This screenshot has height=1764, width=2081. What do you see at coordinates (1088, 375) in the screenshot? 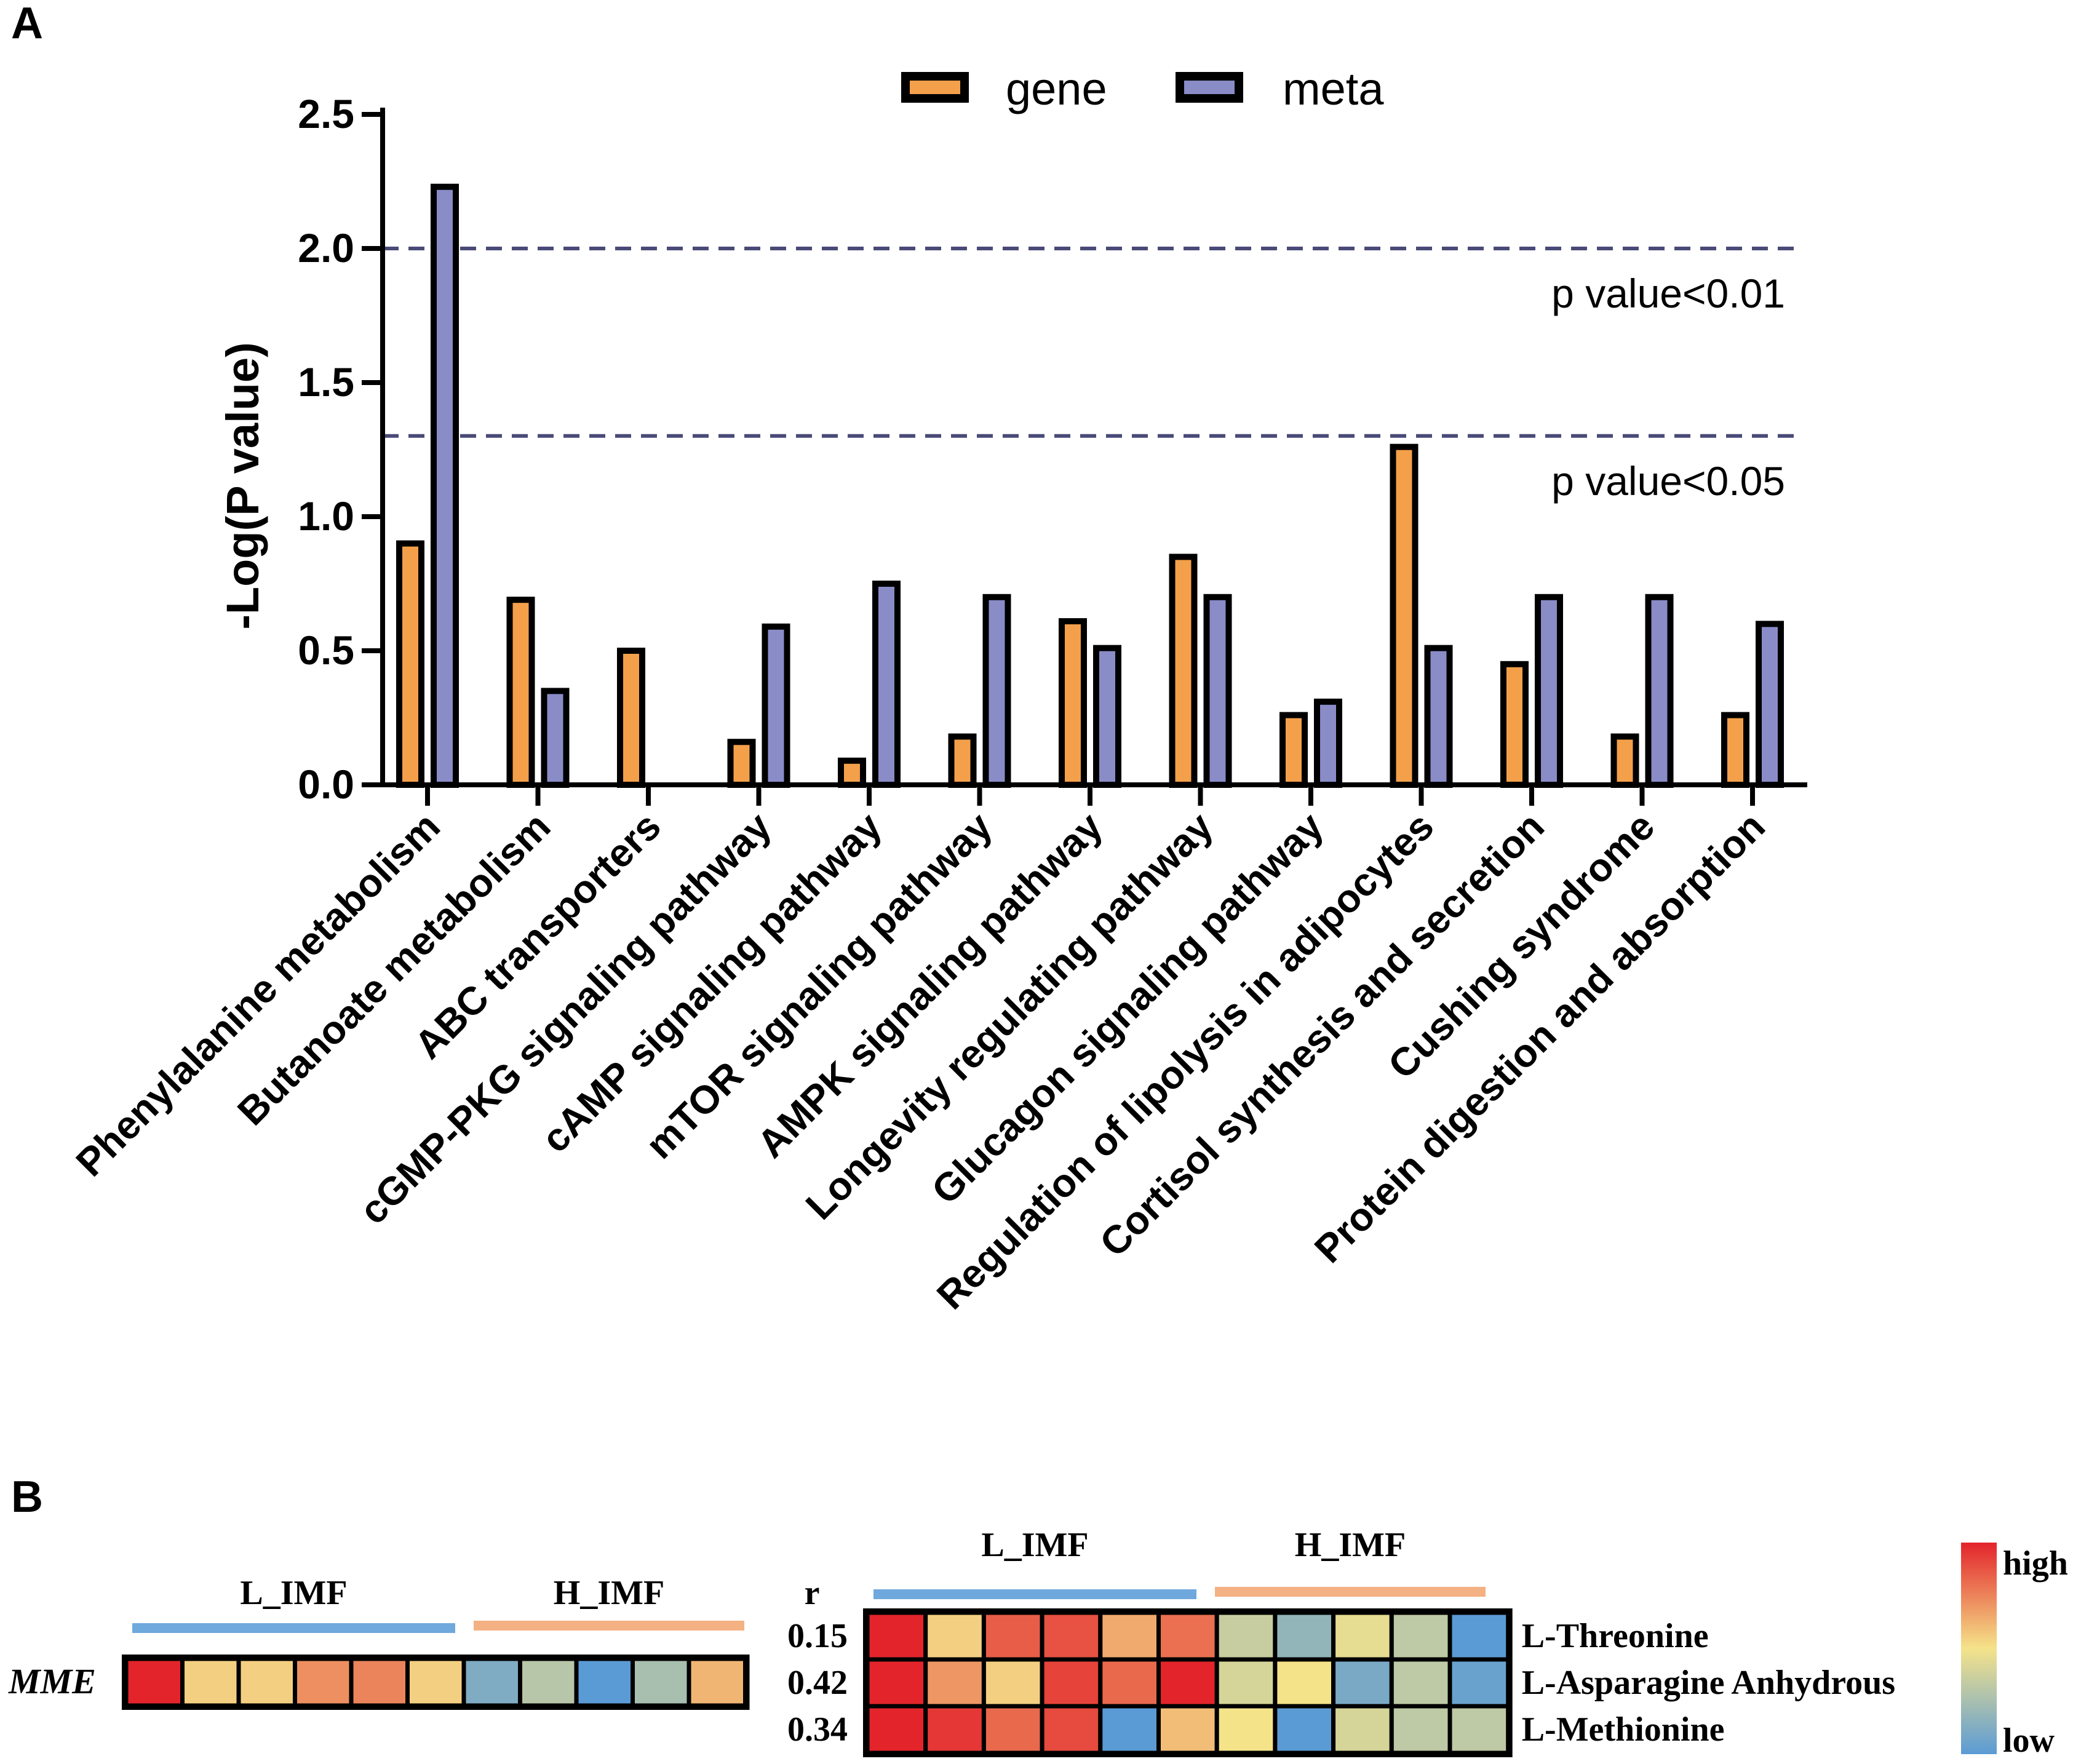
I see `threshold-lines: p value<0.01 p value<0.05` at bounding box center [1088, 375].